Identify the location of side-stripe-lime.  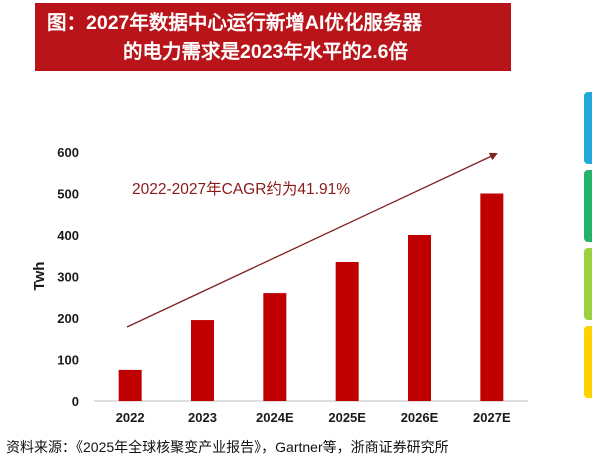
(588, 284).